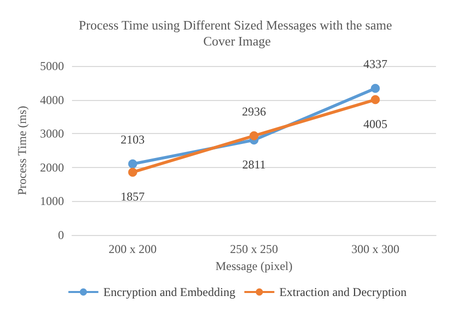 This screenshot has height=313, width=474. Describe the element at coordinates (22, 151) in the screenshot. I see `y-axis-title: Process Time (ms)` at that location.